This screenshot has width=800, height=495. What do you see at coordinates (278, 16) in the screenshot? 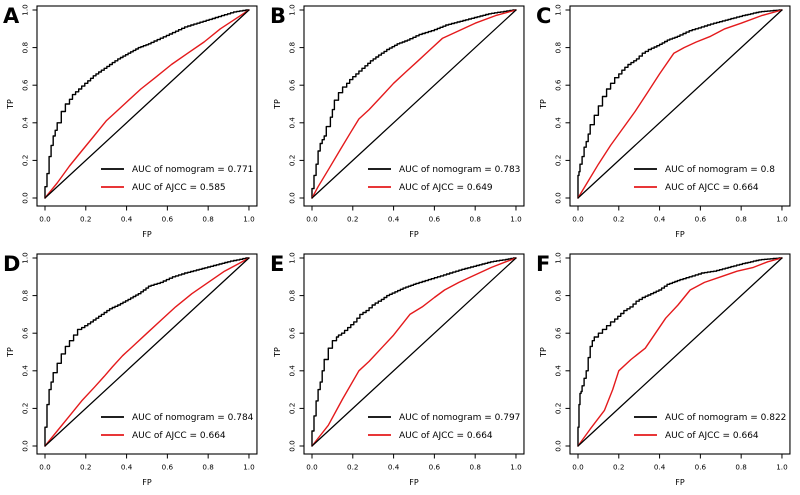
I see `panel-letter: B` at bounding box center [278, 16].